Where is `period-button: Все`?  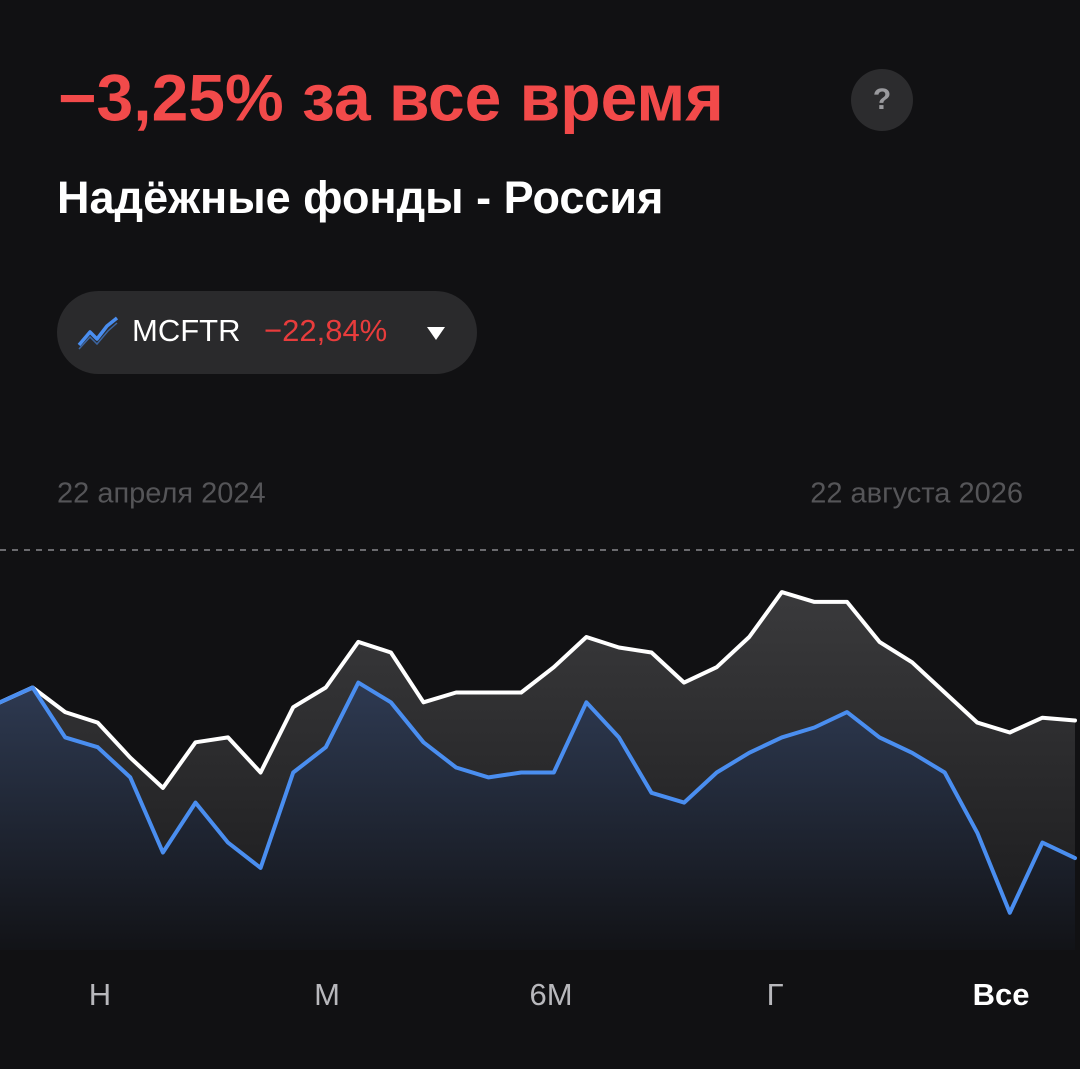
period-button: Все is located at coordinates (1001, 994).